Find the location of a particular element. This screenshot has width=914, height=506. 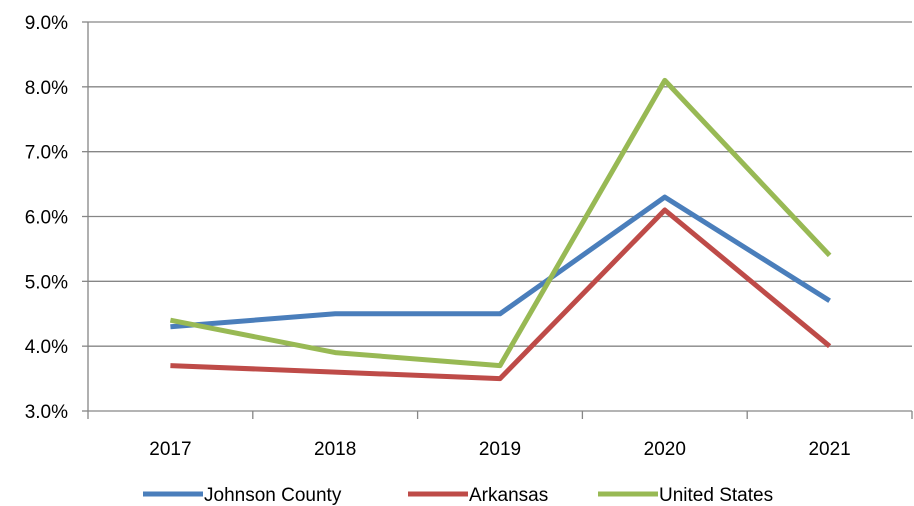

x-tick-label: 2018 is located at coordinates (335, 449).